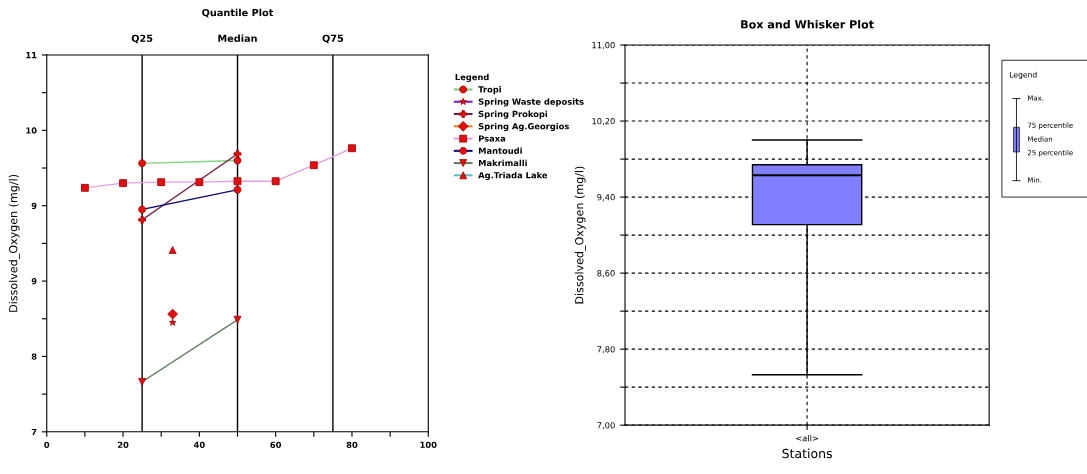 The width and height of the screenshot is (1087, 474). What do you see at coordinates (123, 444) in the screenshot?
I see `x-tick-label: 20` at bounding box center [123, 444].